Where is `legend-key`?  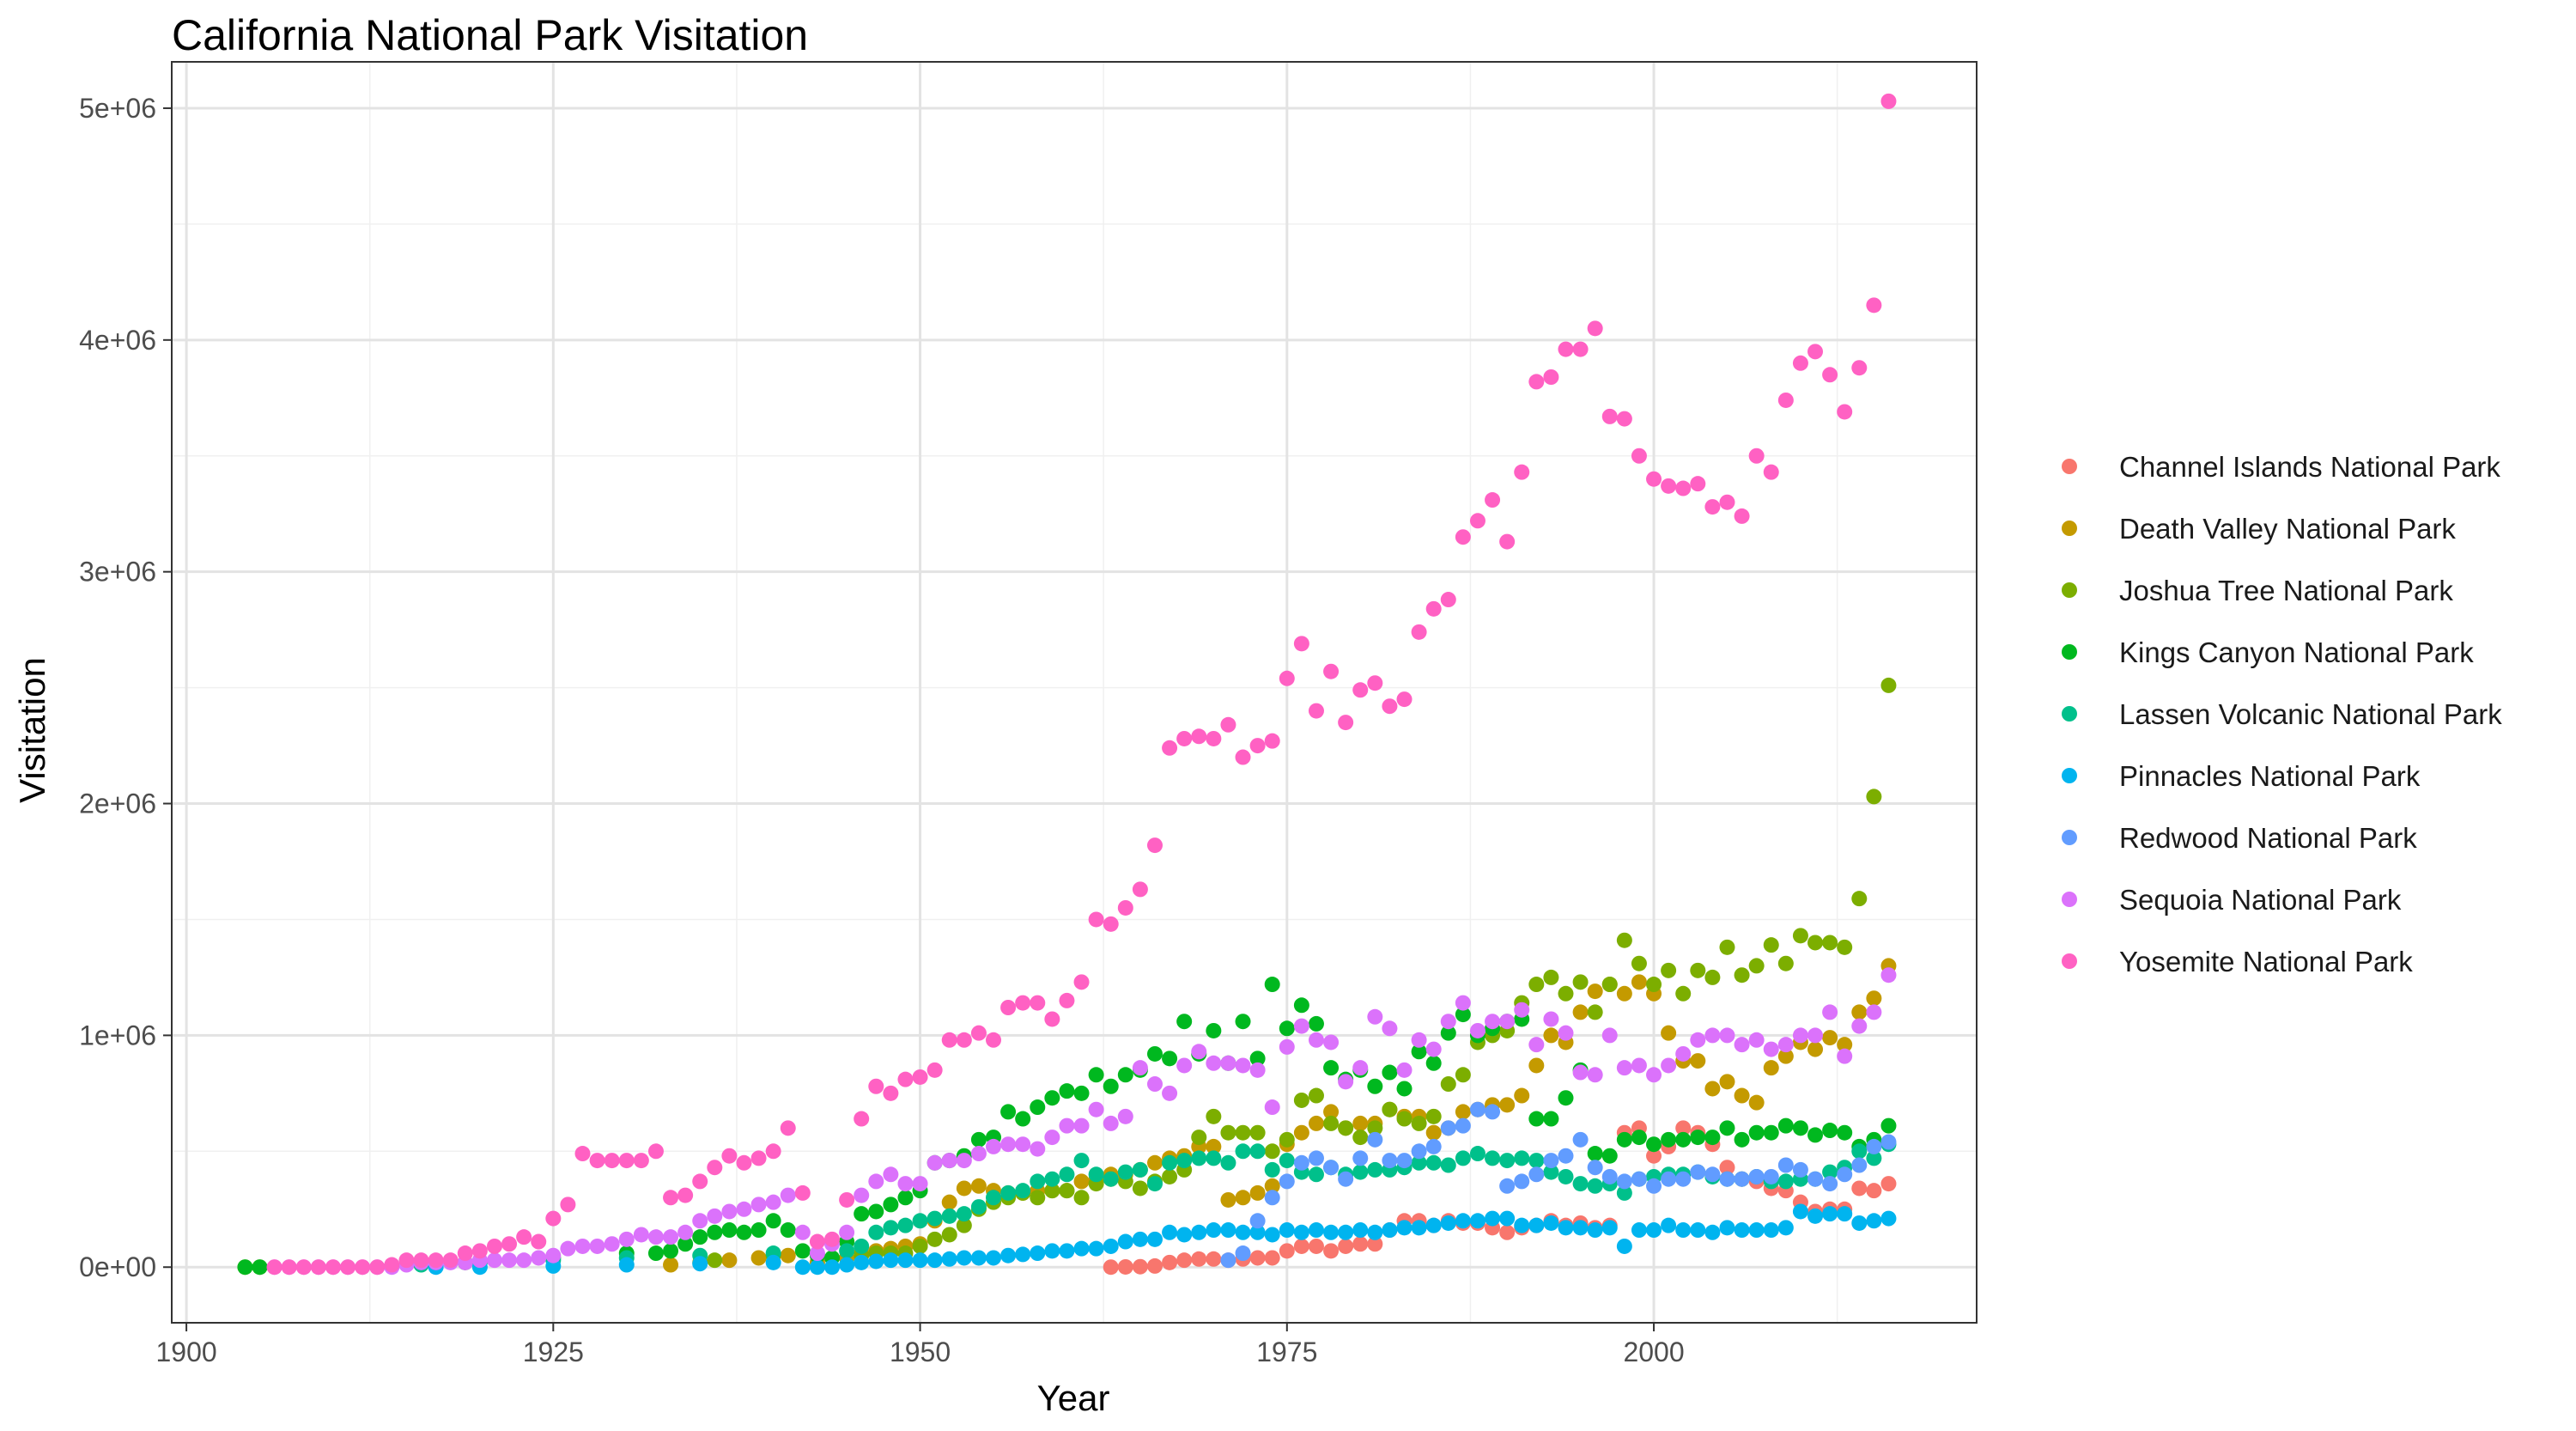 legend-key is located at coordinates (2069, 590).